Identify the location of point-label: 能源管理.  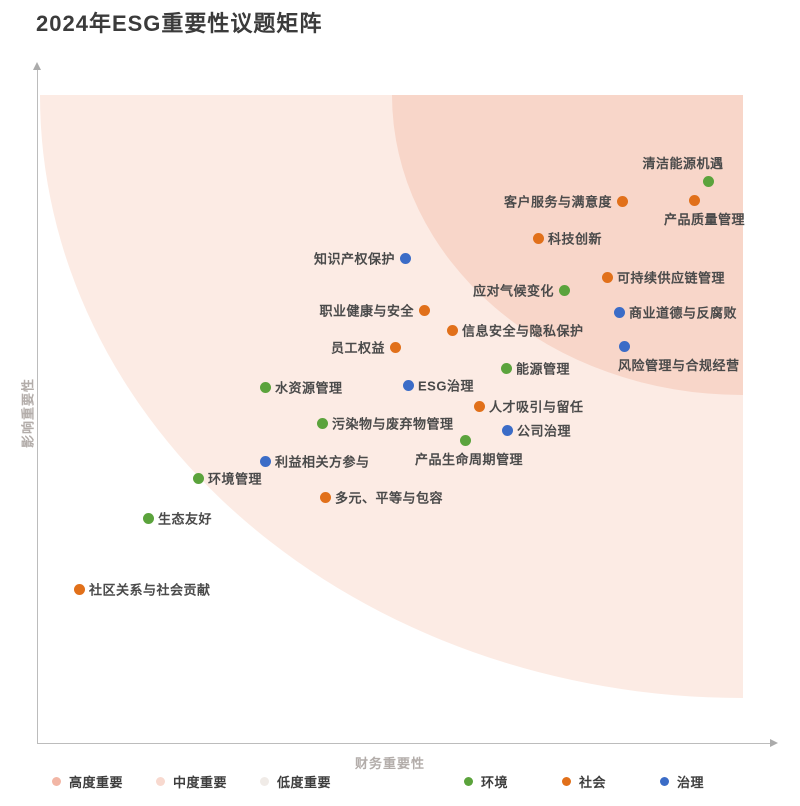
(543, 369).